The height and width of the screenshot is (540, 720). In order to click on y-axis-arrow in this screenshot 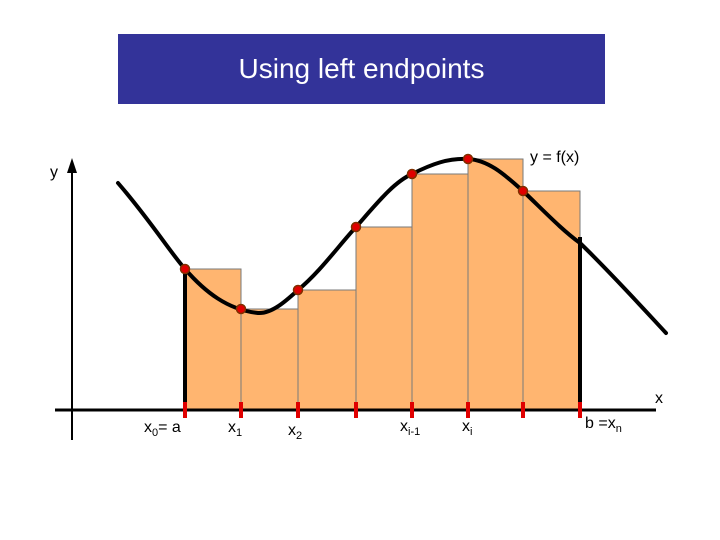, I will do `click(72, 165)`.